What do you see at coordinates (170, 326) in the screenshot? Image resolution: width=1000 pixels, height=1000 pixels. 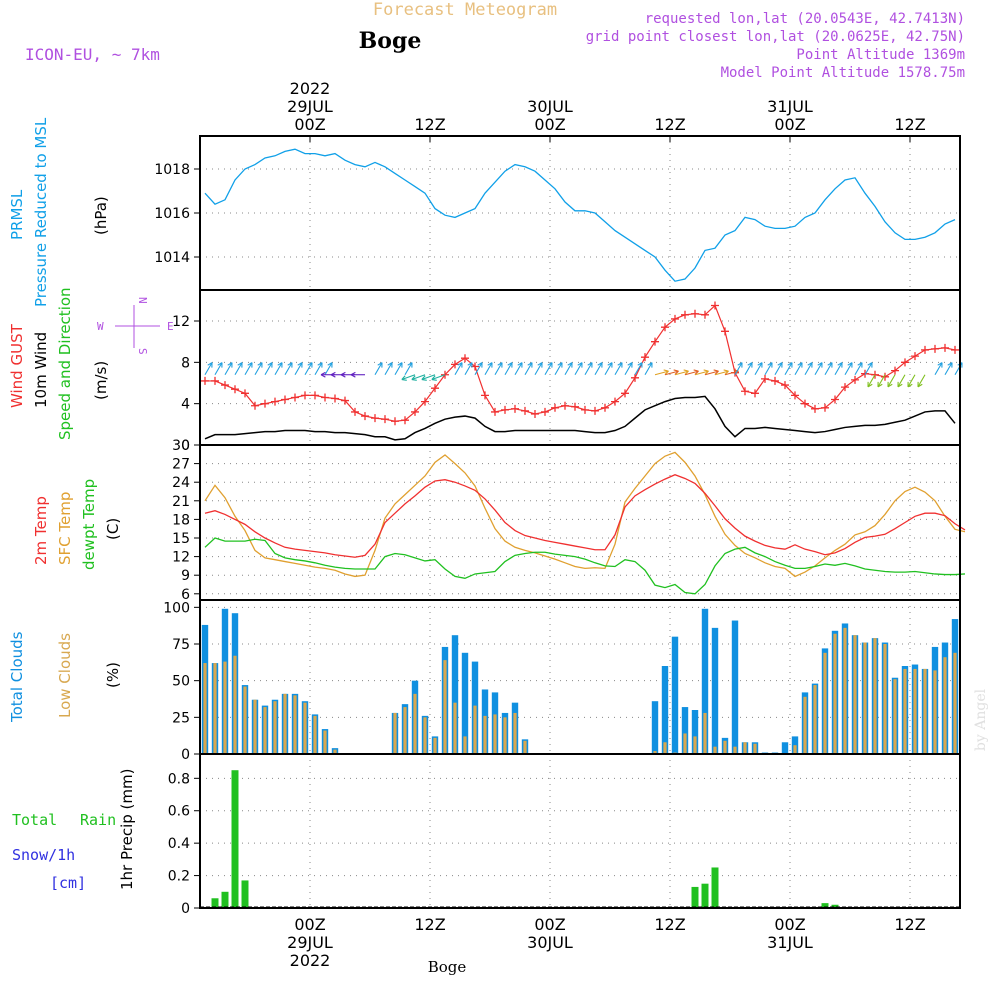 I see `compass-east: E` at bounding box center [170, 326].